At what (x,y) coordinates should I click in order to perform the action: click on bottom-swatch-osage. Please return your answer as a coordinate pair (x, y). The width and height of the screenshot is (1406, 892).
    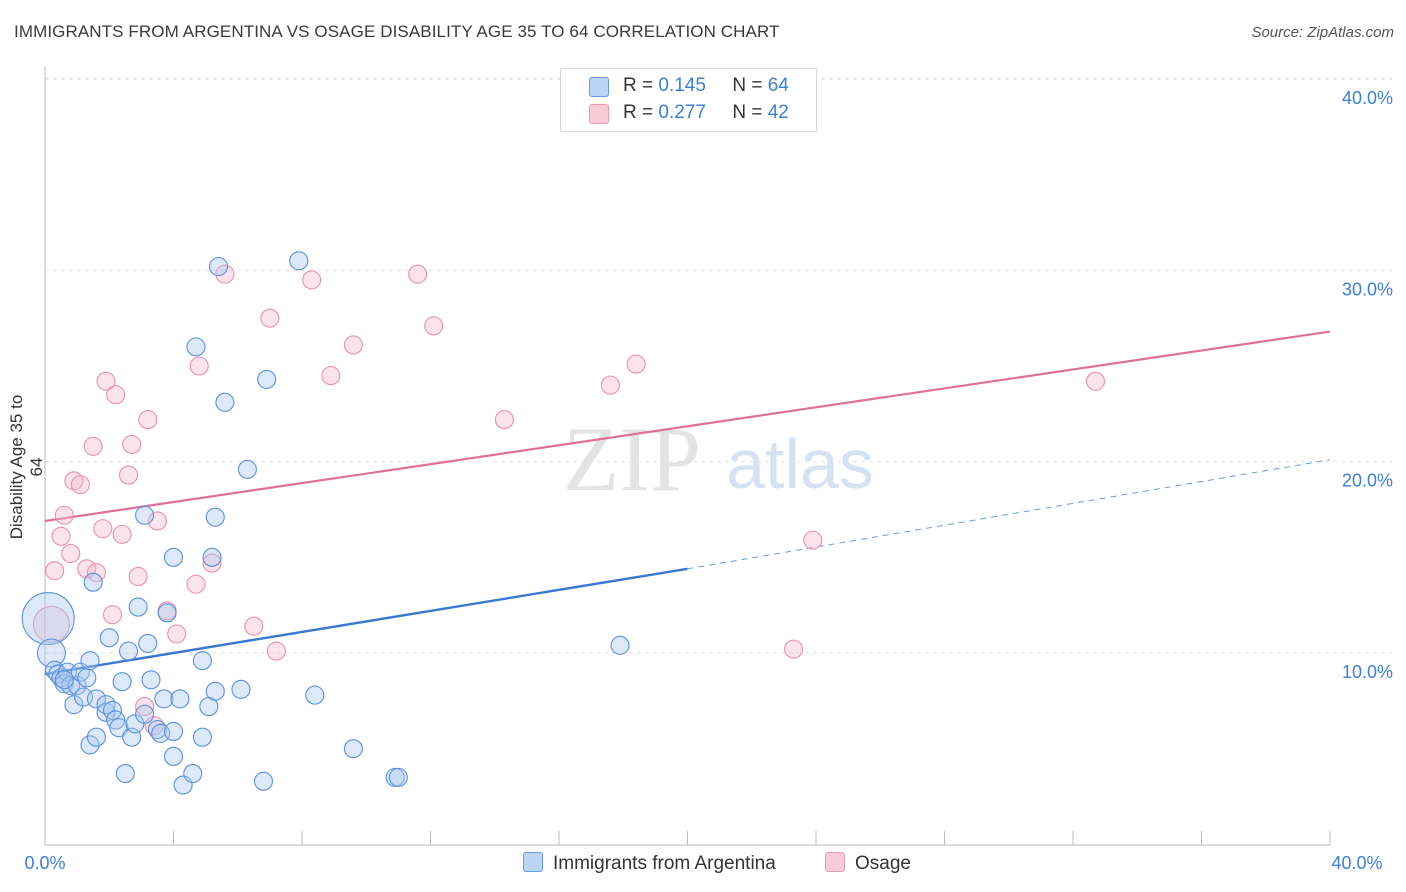
    Looking at the image, I should click on (835, 862).